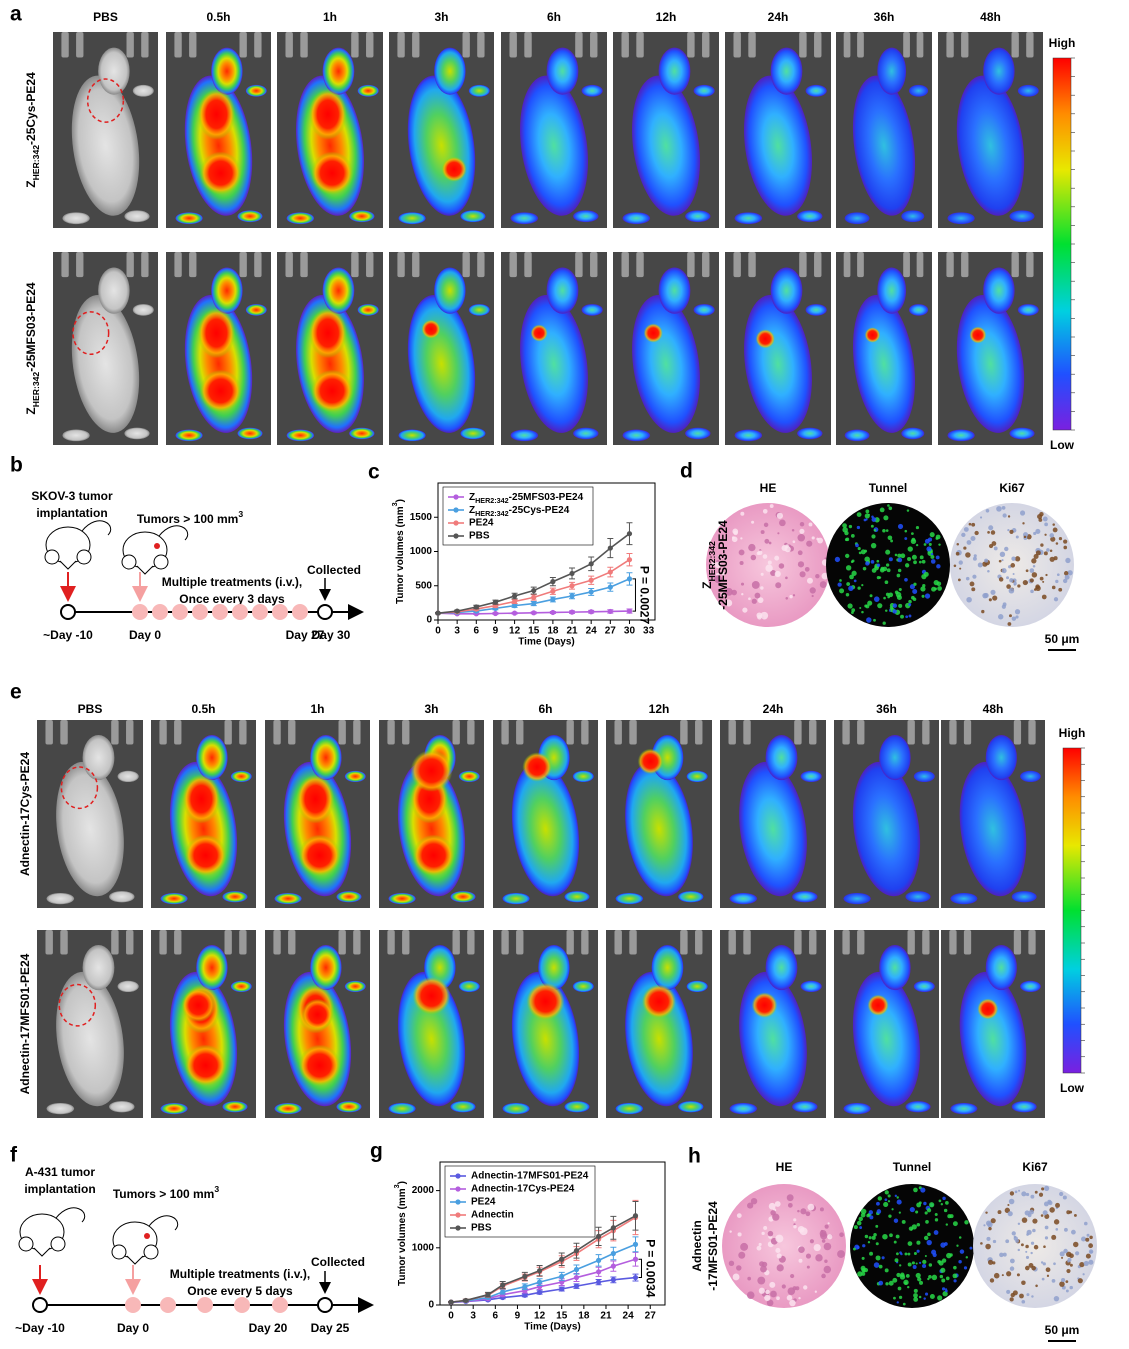  What do you see at coordinates (892, 71) in the screenshot?
I see `mouse-head` at bounding box center [892, 71].